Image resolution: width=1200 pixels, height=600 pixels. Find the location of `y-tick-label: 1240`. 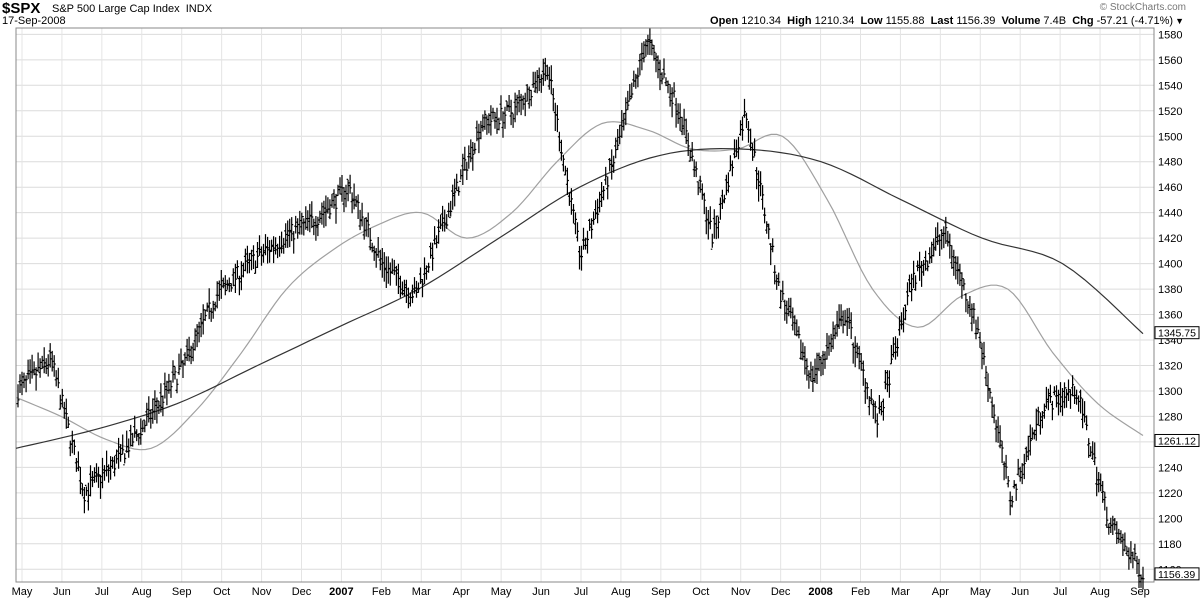

y-tick-label: 1240 is located at coordinates (1170, 468).